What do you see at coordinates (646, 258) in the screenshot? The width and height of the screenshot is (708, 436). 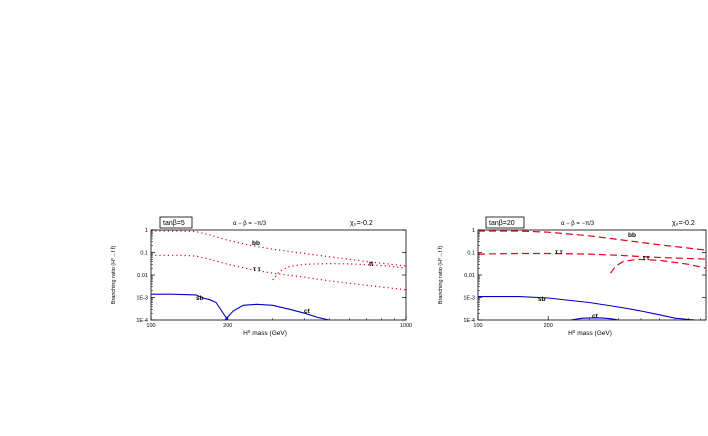 I see `series-label-tt: t t` at bounding box center [646, 258].